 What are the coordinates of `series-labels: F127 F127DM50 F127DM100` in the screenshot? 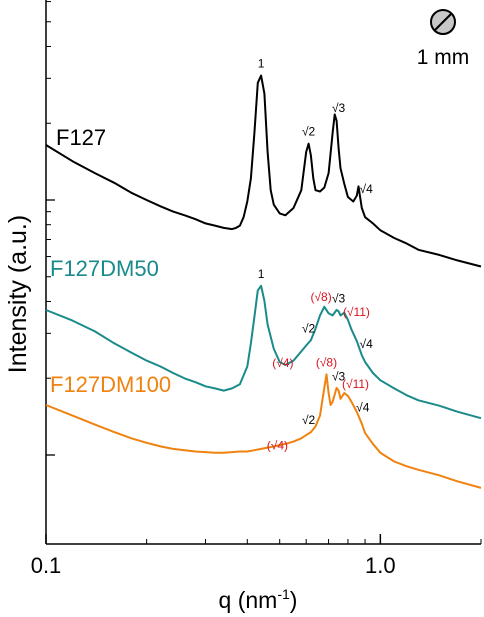 It's located at (110, 261).